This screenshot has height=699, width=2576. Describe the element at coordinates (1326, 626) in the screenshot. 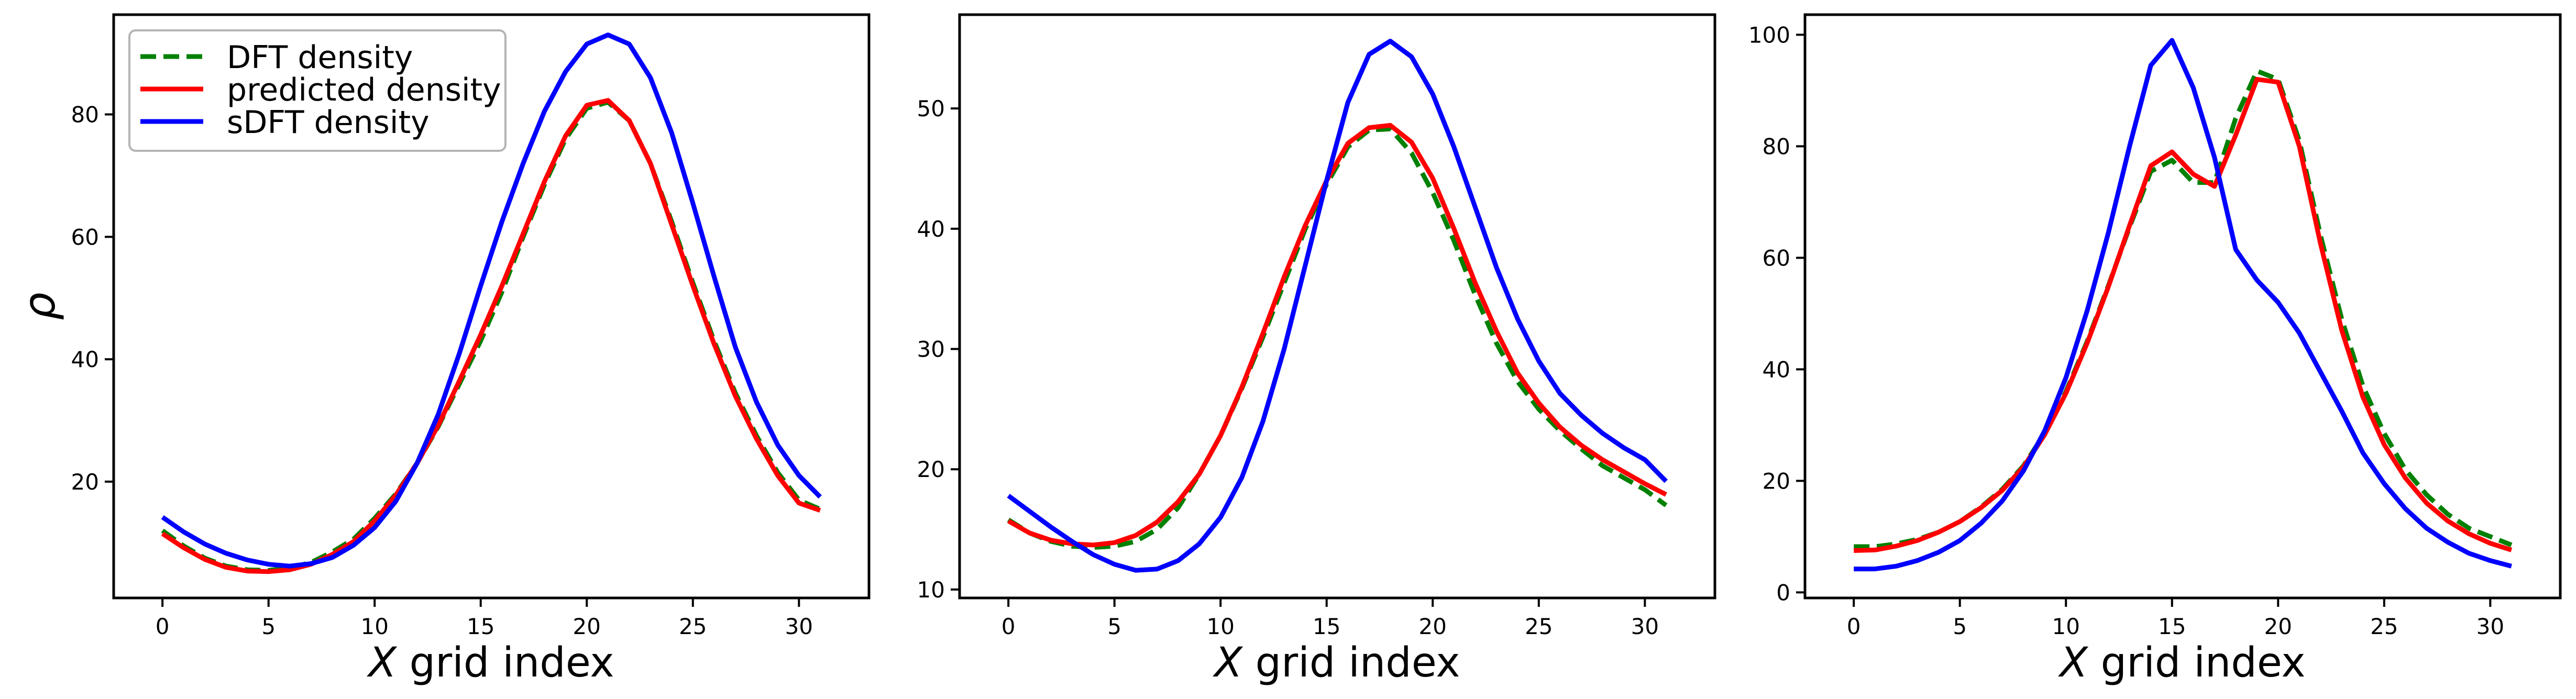

I see `panel-2-xtick-label: 15` at that location.